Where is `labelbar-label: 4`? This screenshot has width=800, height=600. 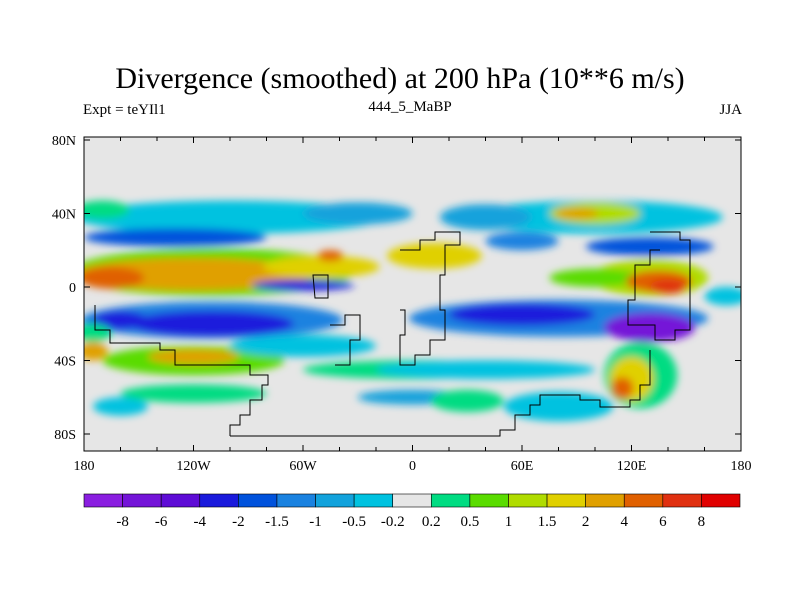
labelbar-label: 4 is located at coordinates (624, 522).